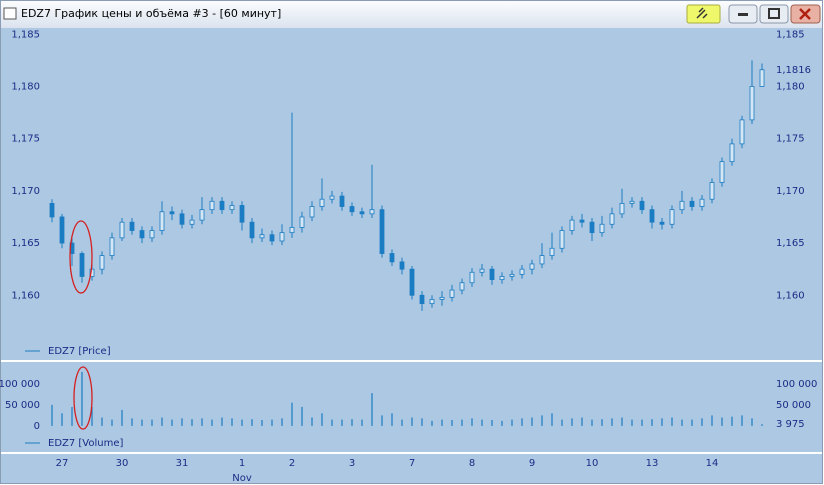  Describe the element at coordinates (25, 86) in the screenshot. I see `y-tick-label: 1,180` at that location.